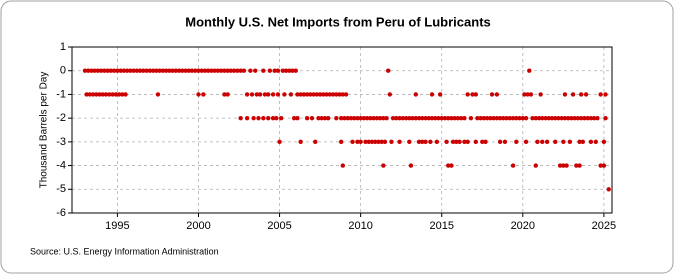 This screenshot has width=675, height=275. Describe the element at coordinates (61, 165) in the screenshot. I see `y-tick-label: -4` at that location.